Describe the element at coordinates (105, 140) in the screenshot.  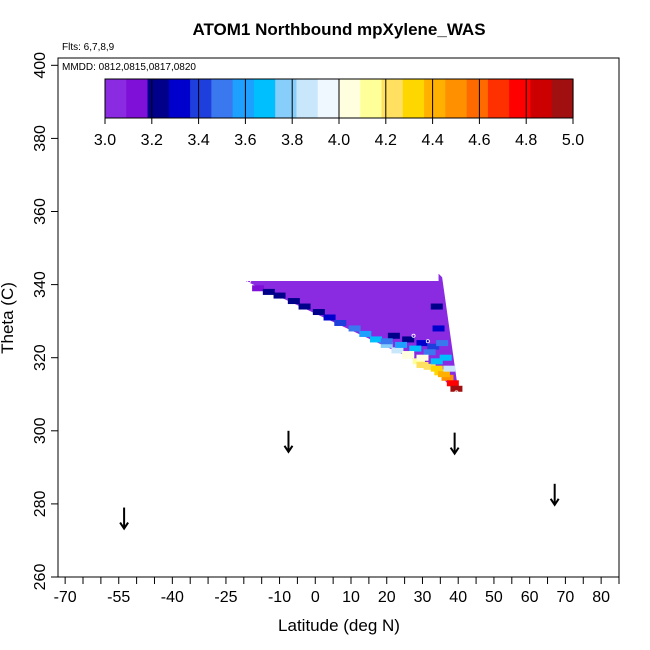
I see `colorbar-tick-label: 3.0` at that location.